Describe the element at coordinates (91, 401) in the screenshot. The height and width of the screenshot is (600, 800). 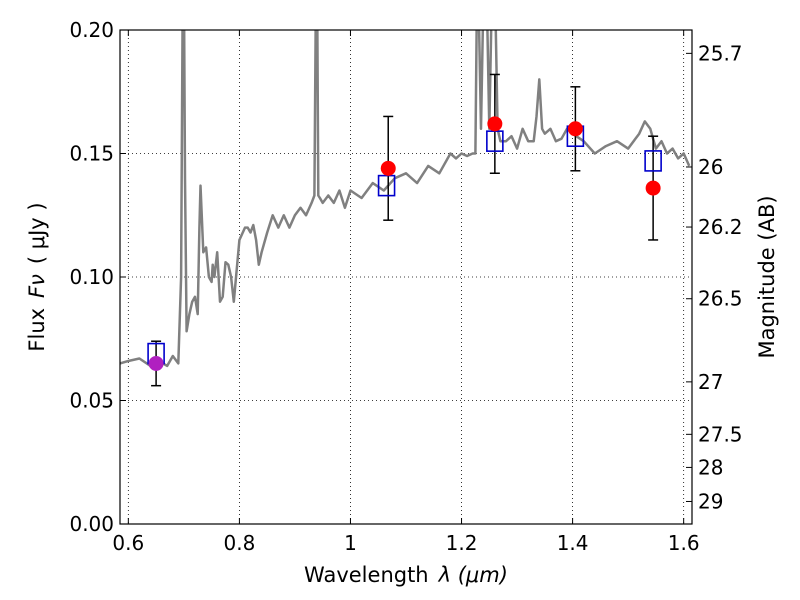
I see `y-tick-label: 0.05` at that location.